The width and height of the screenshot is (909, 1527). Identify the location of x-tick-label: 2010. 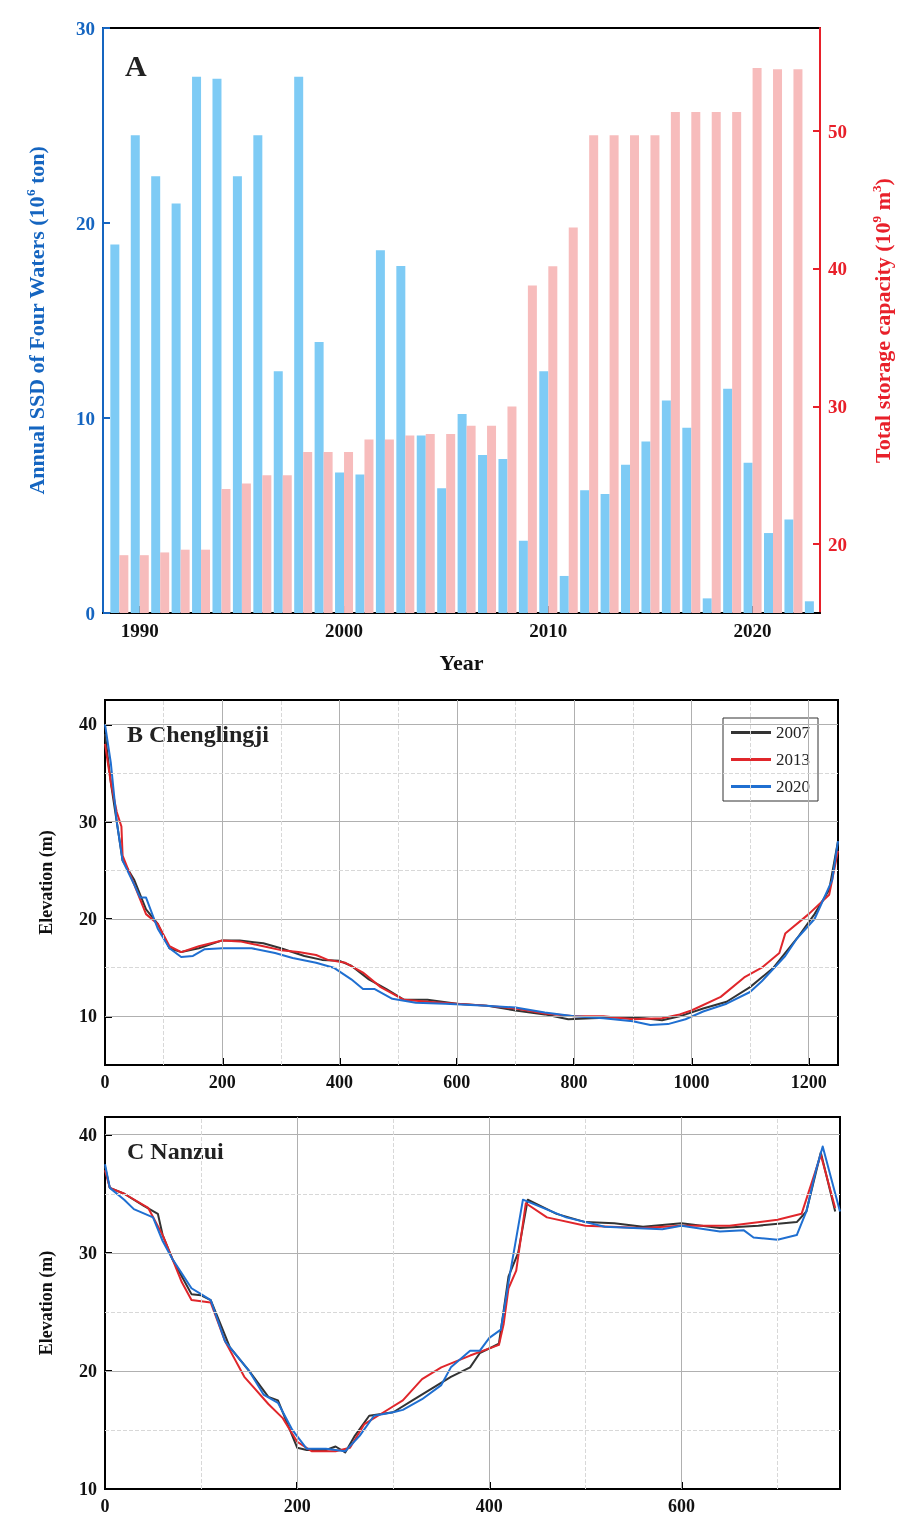
(548, 630).